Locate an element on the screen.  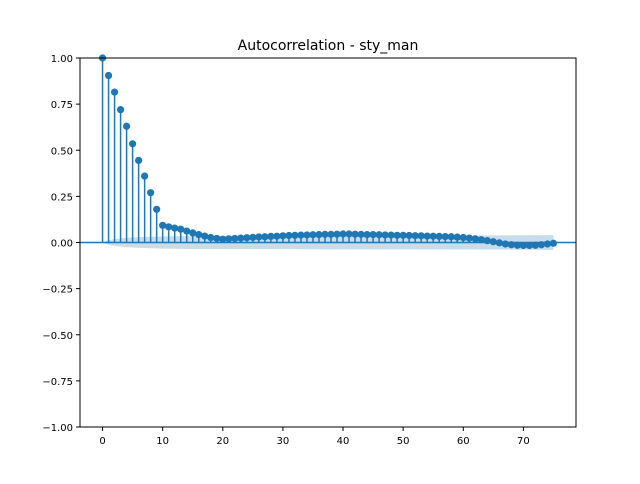
x-tick-label: 0 is located at coordinates (102, 441).